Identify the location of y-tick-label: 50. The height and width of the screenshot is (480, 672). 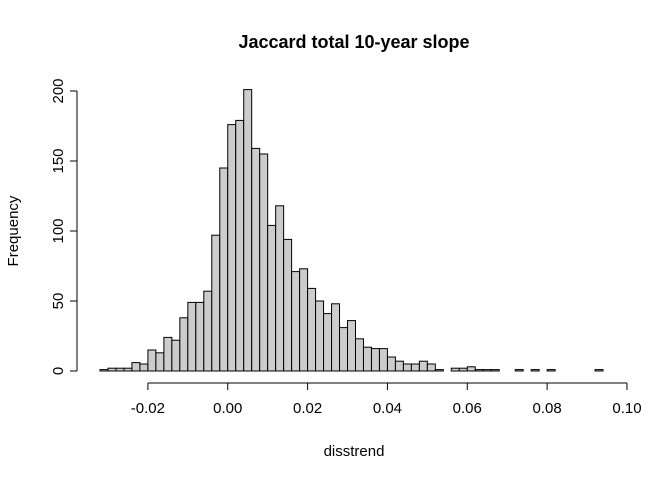
(58, 301).